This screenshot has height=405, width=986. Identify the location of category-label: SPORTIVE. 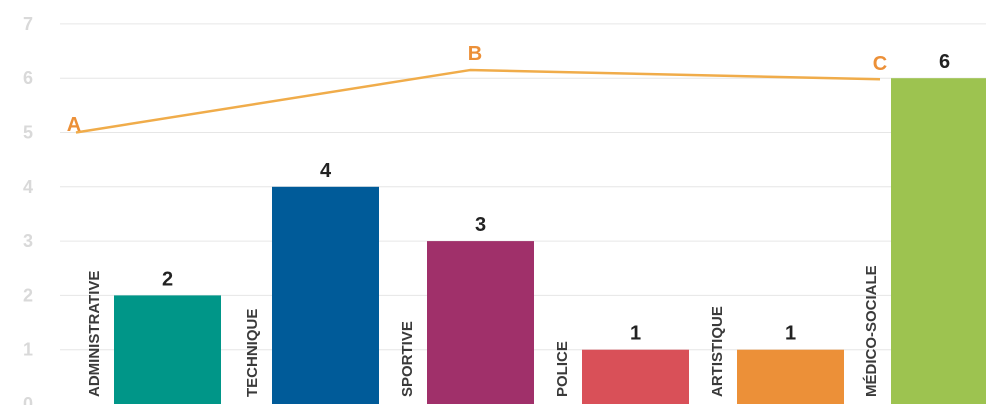
(407, 359).